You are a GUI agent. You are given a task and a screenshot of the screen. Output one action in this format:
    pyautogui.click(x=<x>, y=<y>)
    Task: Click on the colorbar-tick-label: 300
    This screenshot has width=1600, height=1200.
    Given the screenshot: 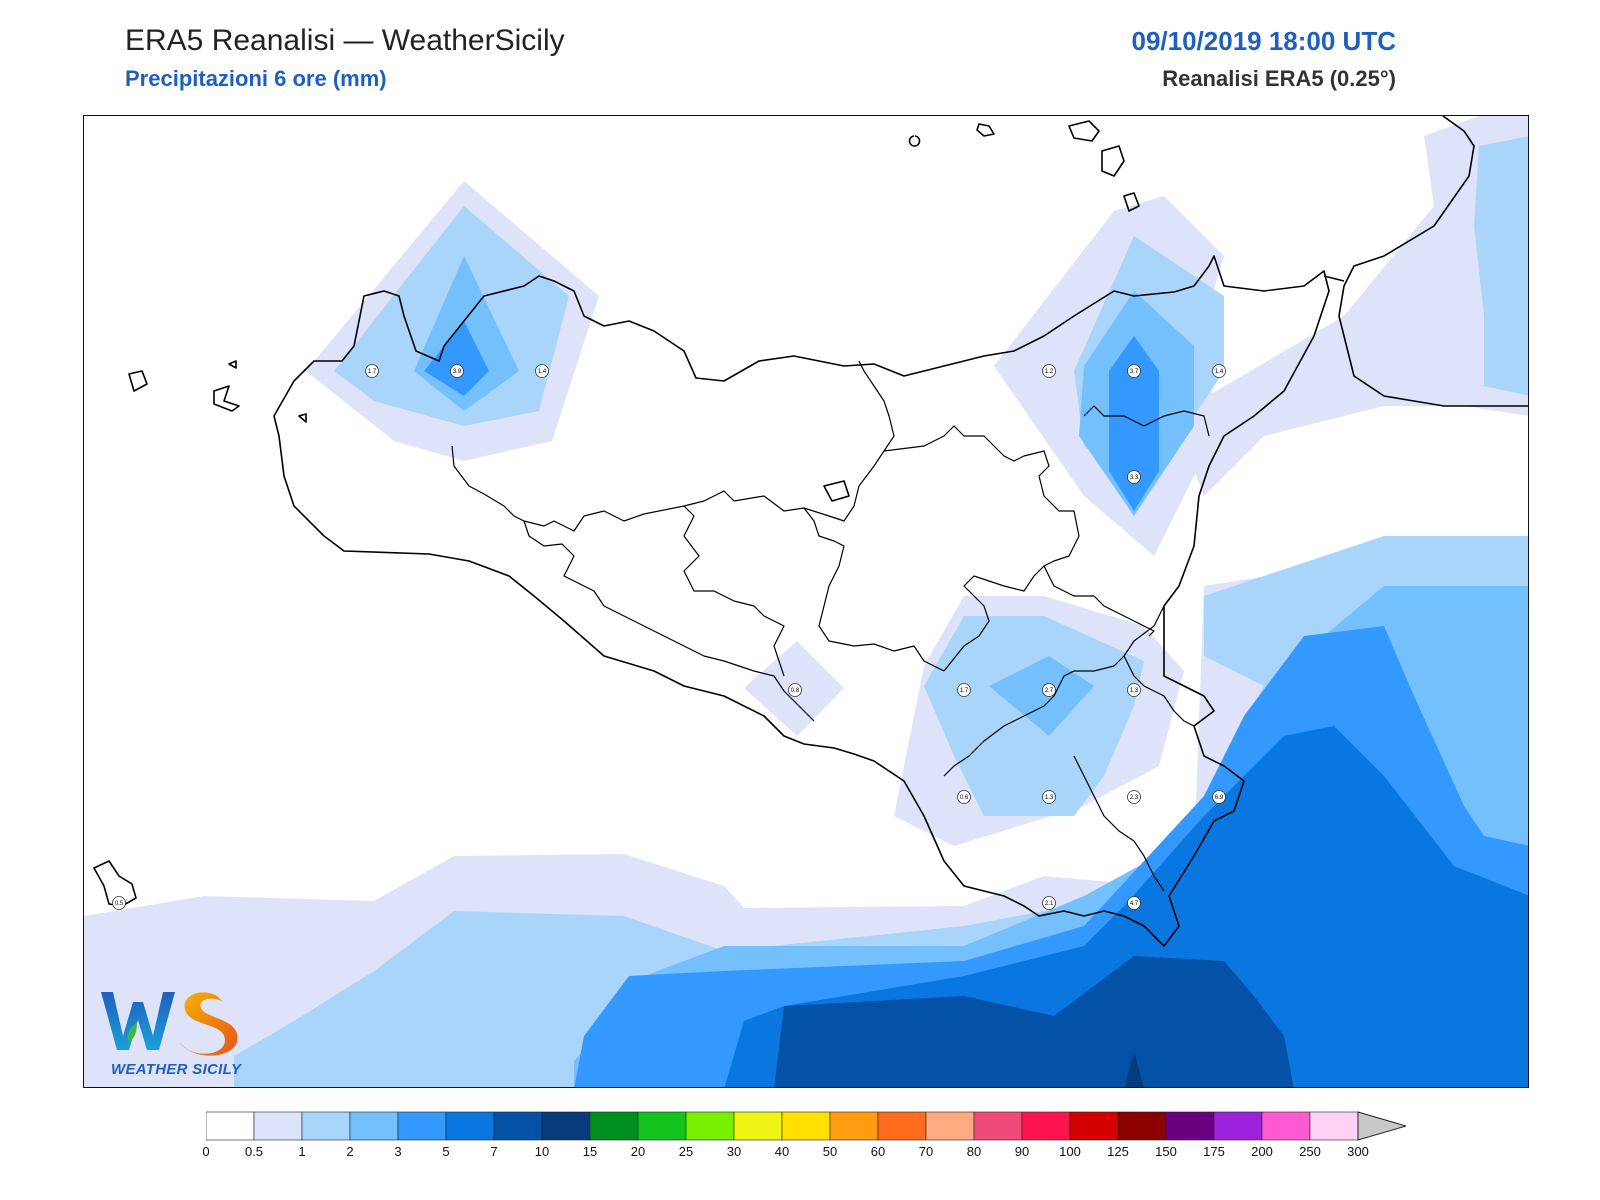 What is the action you would take?
    pyautogui.click(x=1358, y=1151)
    